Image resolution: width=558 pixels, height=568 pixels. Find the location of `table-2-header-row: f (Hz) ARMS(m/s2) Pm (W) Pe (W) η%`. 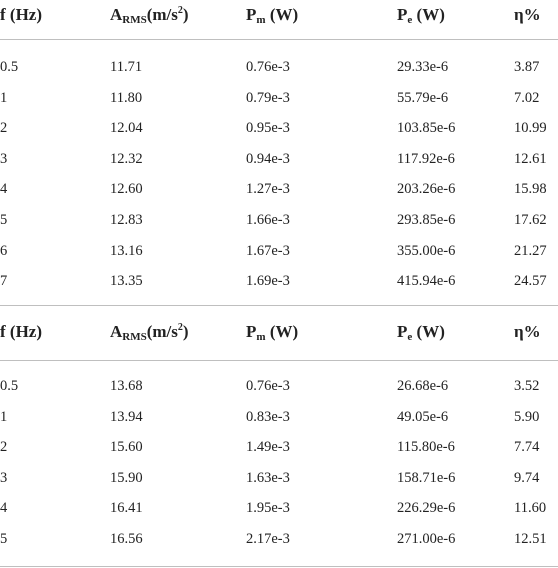

table-2-header-row: f (Hz) ARMS(m/s2) Pm (W) Pe (W) η% is located at coordinates (279, 337).